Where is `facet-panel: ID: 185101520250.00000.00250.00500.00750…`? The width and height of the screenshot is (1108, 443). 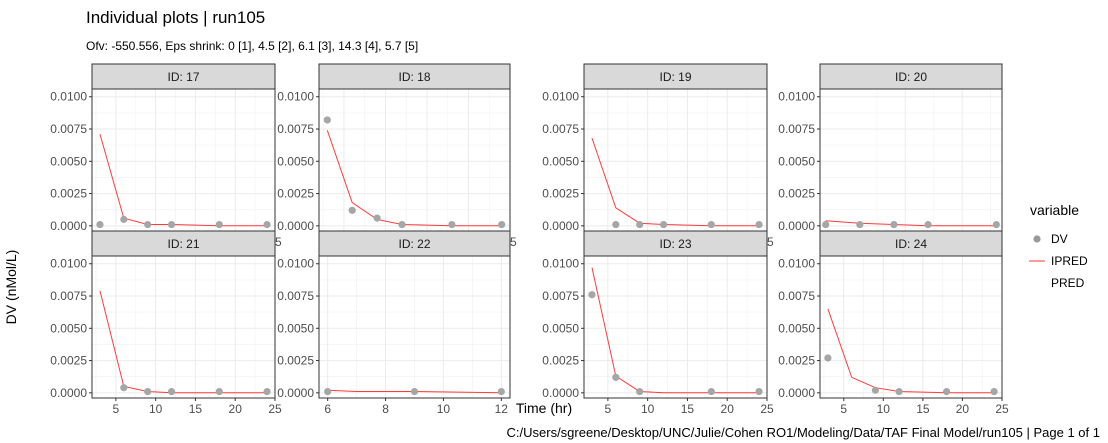
facet-panel: ID: 185101520250.00000.00250.00500.00750… is located at coordinates (397, 156).